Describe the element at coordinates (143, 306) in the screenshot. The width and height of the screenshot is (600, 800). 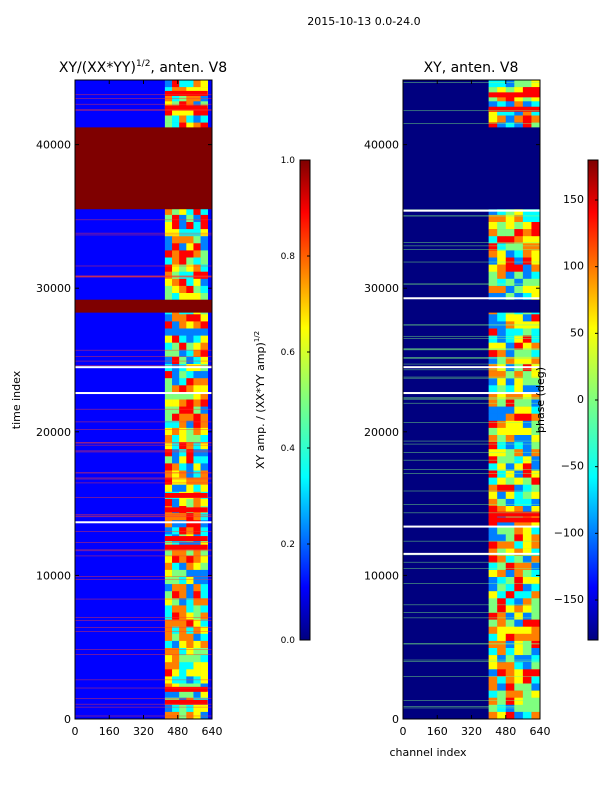
I see `amplitude-heatmap-saturated-block` at that location.